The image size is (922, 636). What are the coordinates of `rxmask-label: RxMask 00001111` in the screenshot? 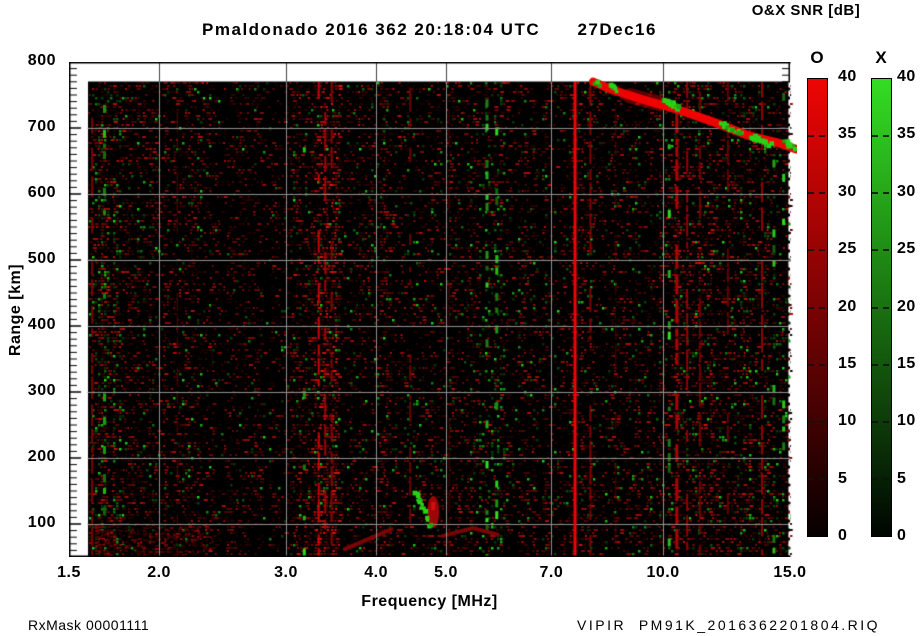 It's located at (89, 625).